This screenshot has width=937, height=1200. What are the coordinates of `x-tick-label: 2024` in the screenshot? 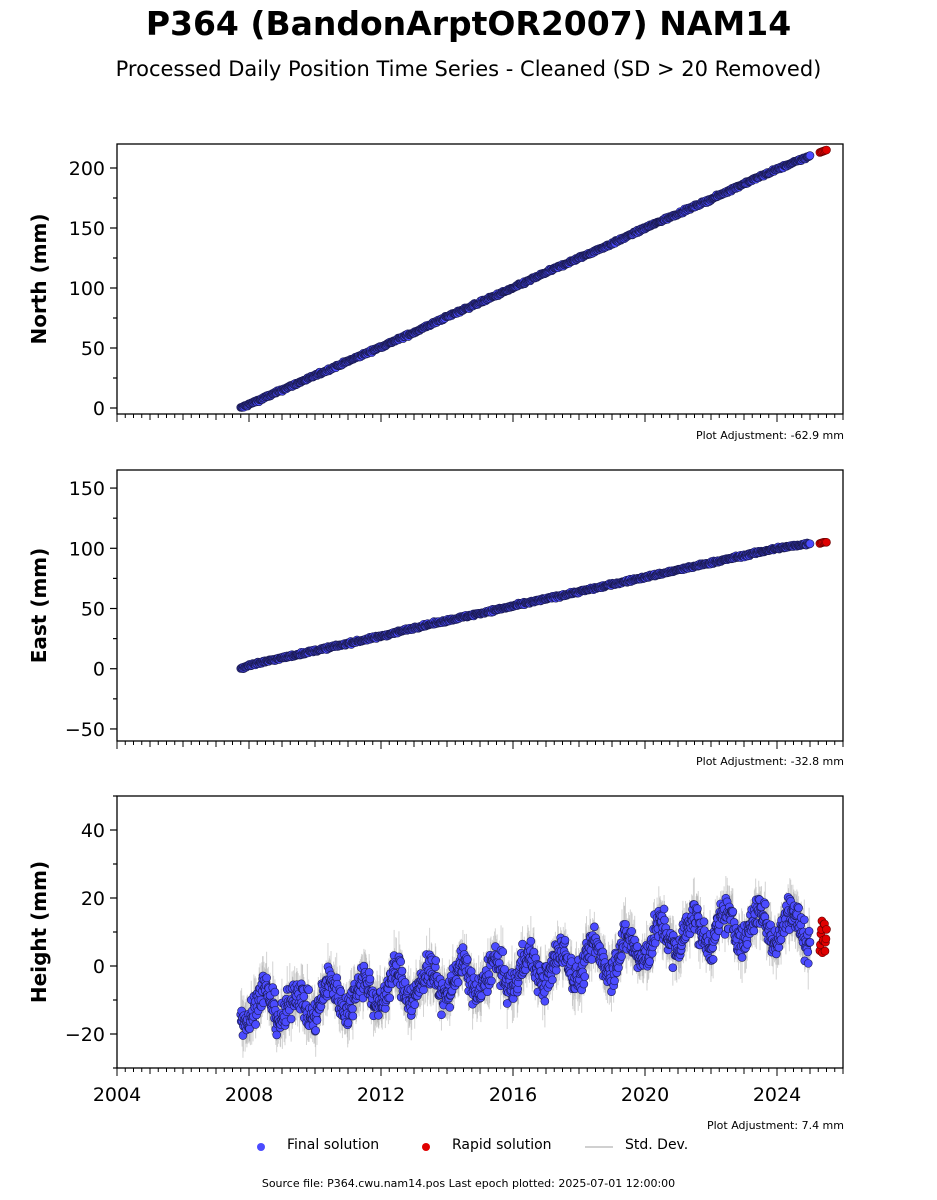 It's located at (777, 1095).